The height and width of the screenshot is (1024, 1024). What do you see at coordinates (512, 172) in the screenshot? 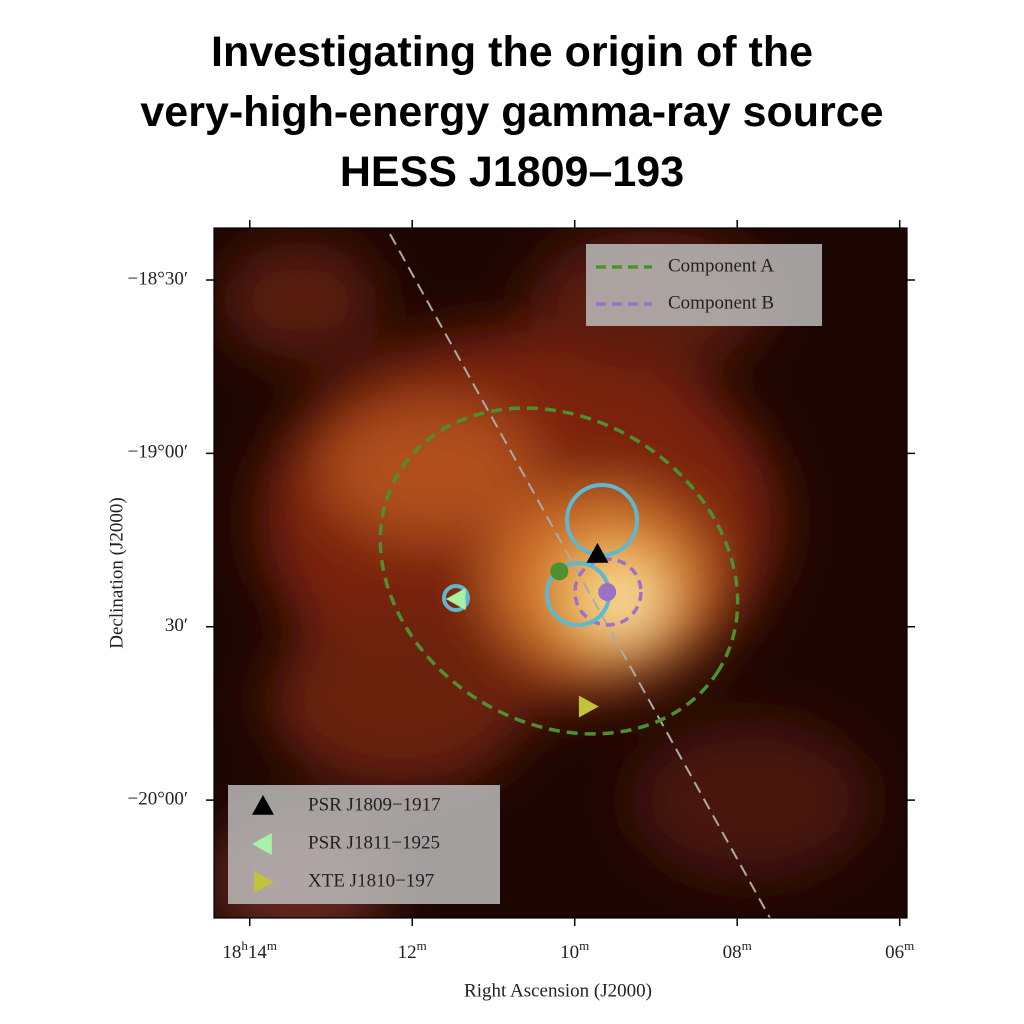
I see `title-line: HESS J1809–193` at bounding box center [512, 172].